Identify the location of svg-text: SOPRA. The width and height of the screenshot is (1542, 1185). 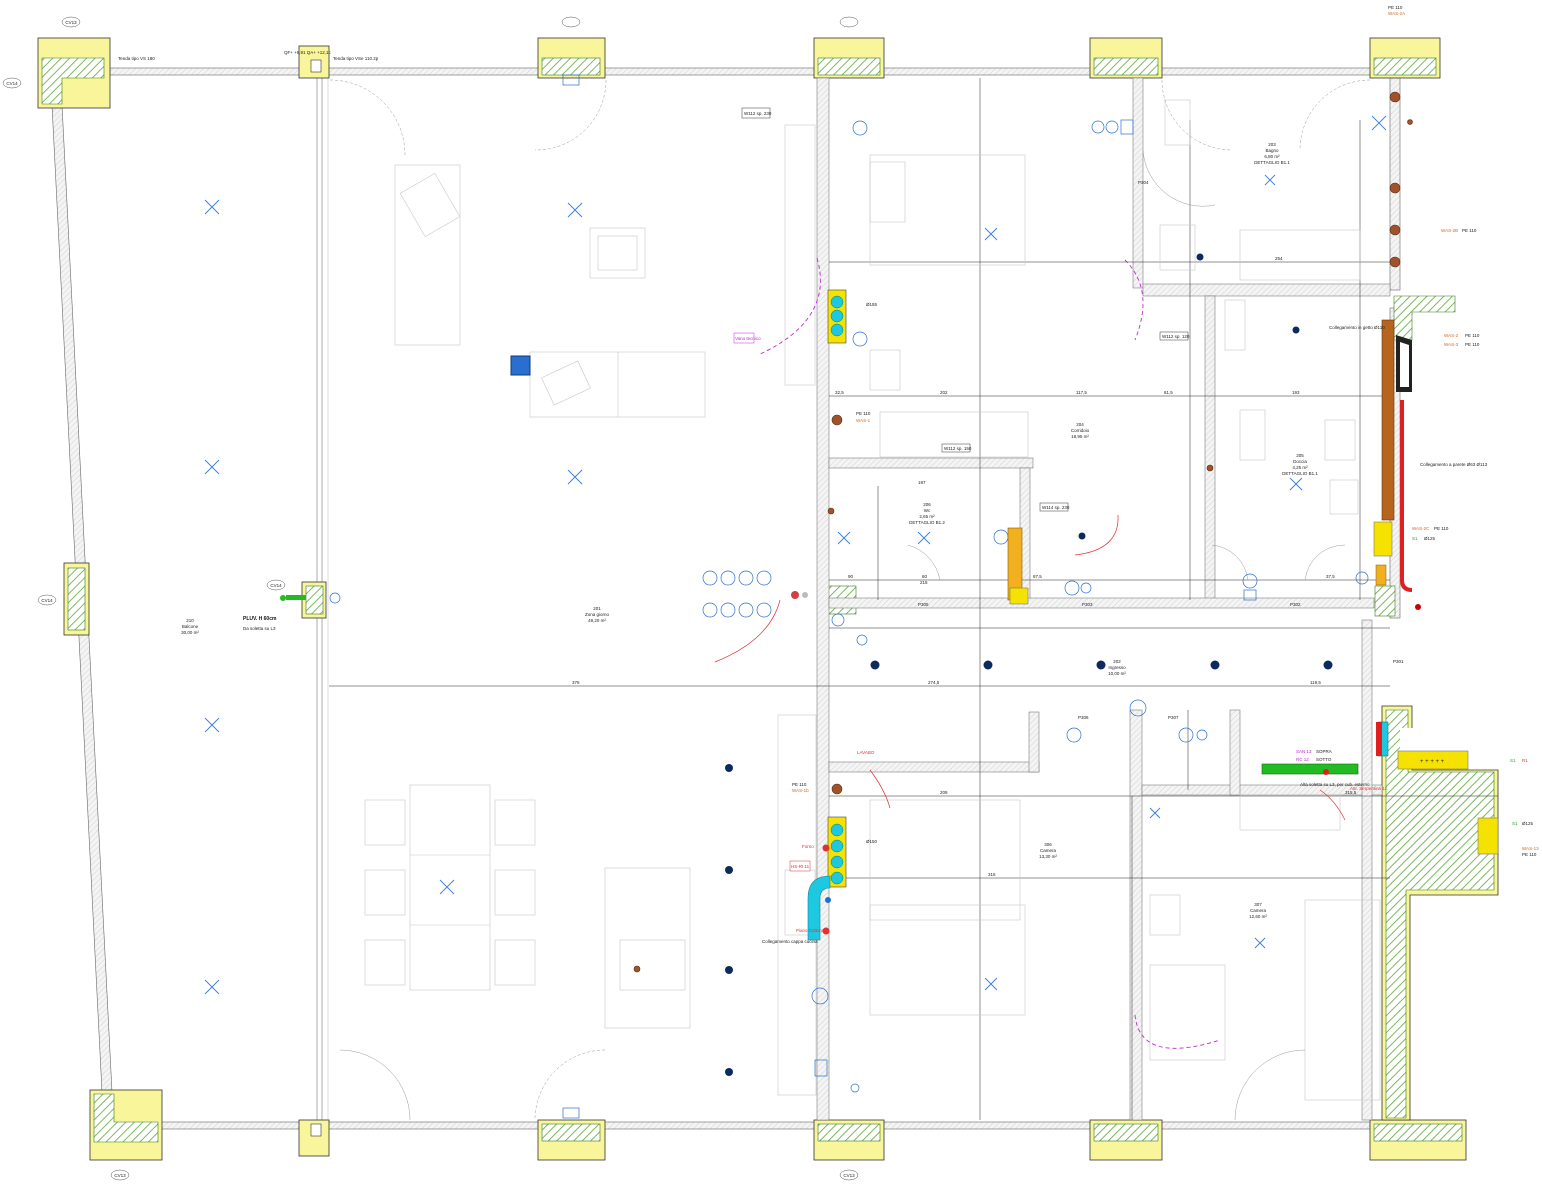
(1324, 751).